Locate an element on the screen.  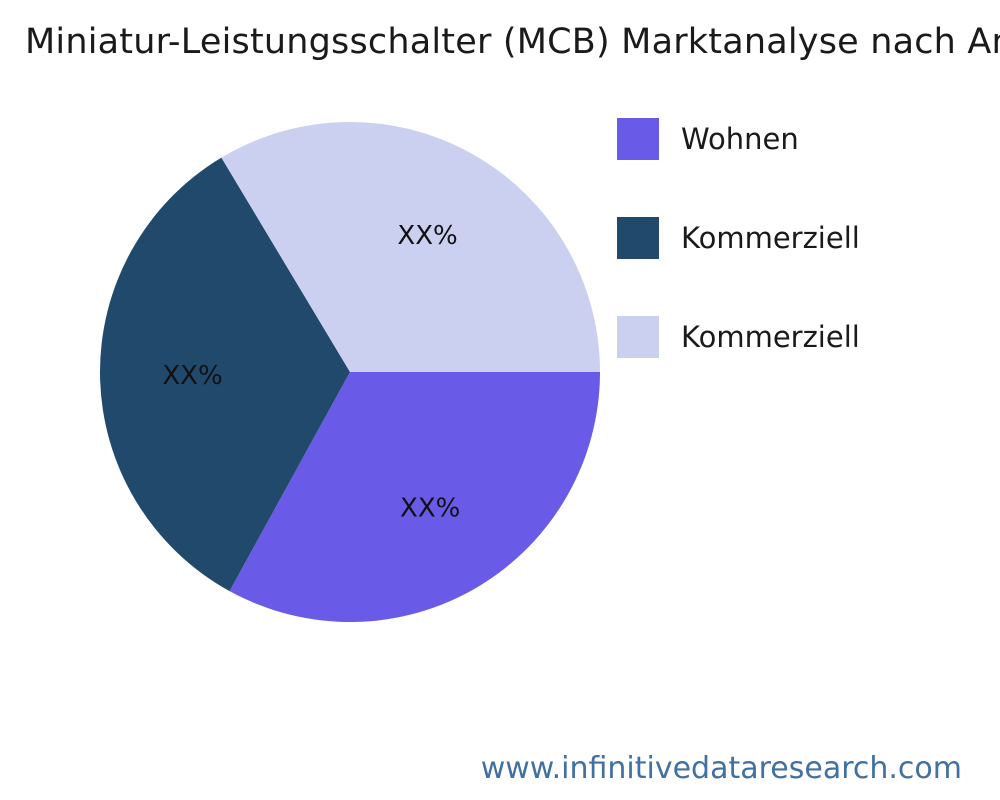
footer-link: www.infinitivedataresearch.com is located at coordinates (721, 768).